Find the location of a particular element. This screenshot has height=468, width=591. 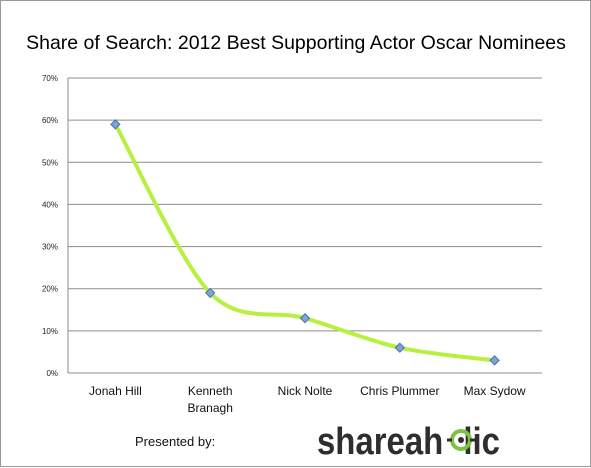

y-tick-label: 10% is located at coordinates (50, 331).